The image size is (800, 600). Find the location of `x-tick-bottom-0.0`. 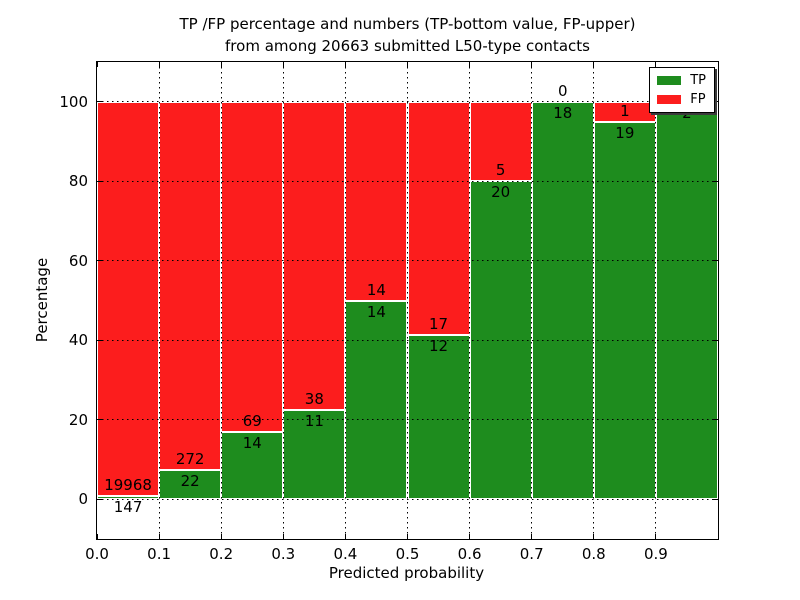

x-tick-bottom-0.0 is located at coordinates (97, 536).